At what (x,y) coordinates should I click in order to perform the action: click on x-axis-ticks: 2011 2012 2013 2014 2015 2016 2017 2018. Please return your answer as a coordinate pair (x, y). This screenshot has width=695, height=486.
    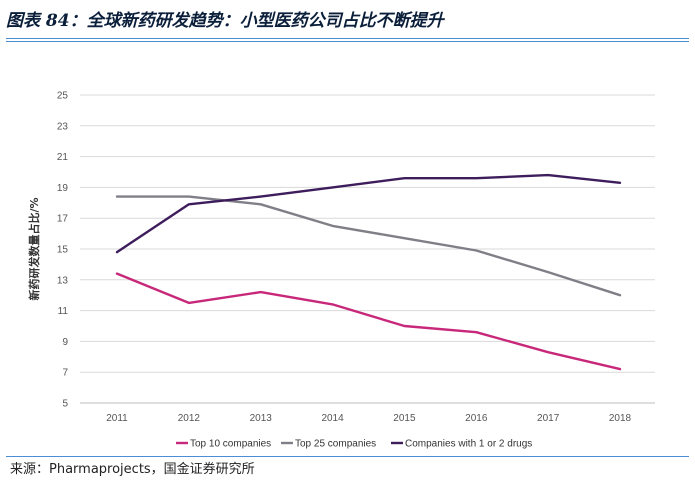
    Looking at the image, I should click on (368, 418).